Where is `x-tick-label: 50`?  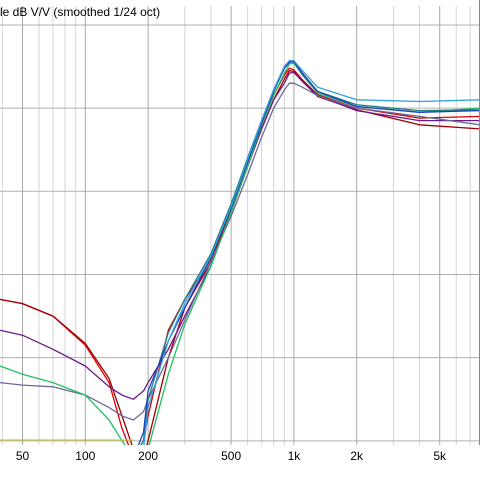 x-tick-label: 50 is located at coordinates (23, 456).